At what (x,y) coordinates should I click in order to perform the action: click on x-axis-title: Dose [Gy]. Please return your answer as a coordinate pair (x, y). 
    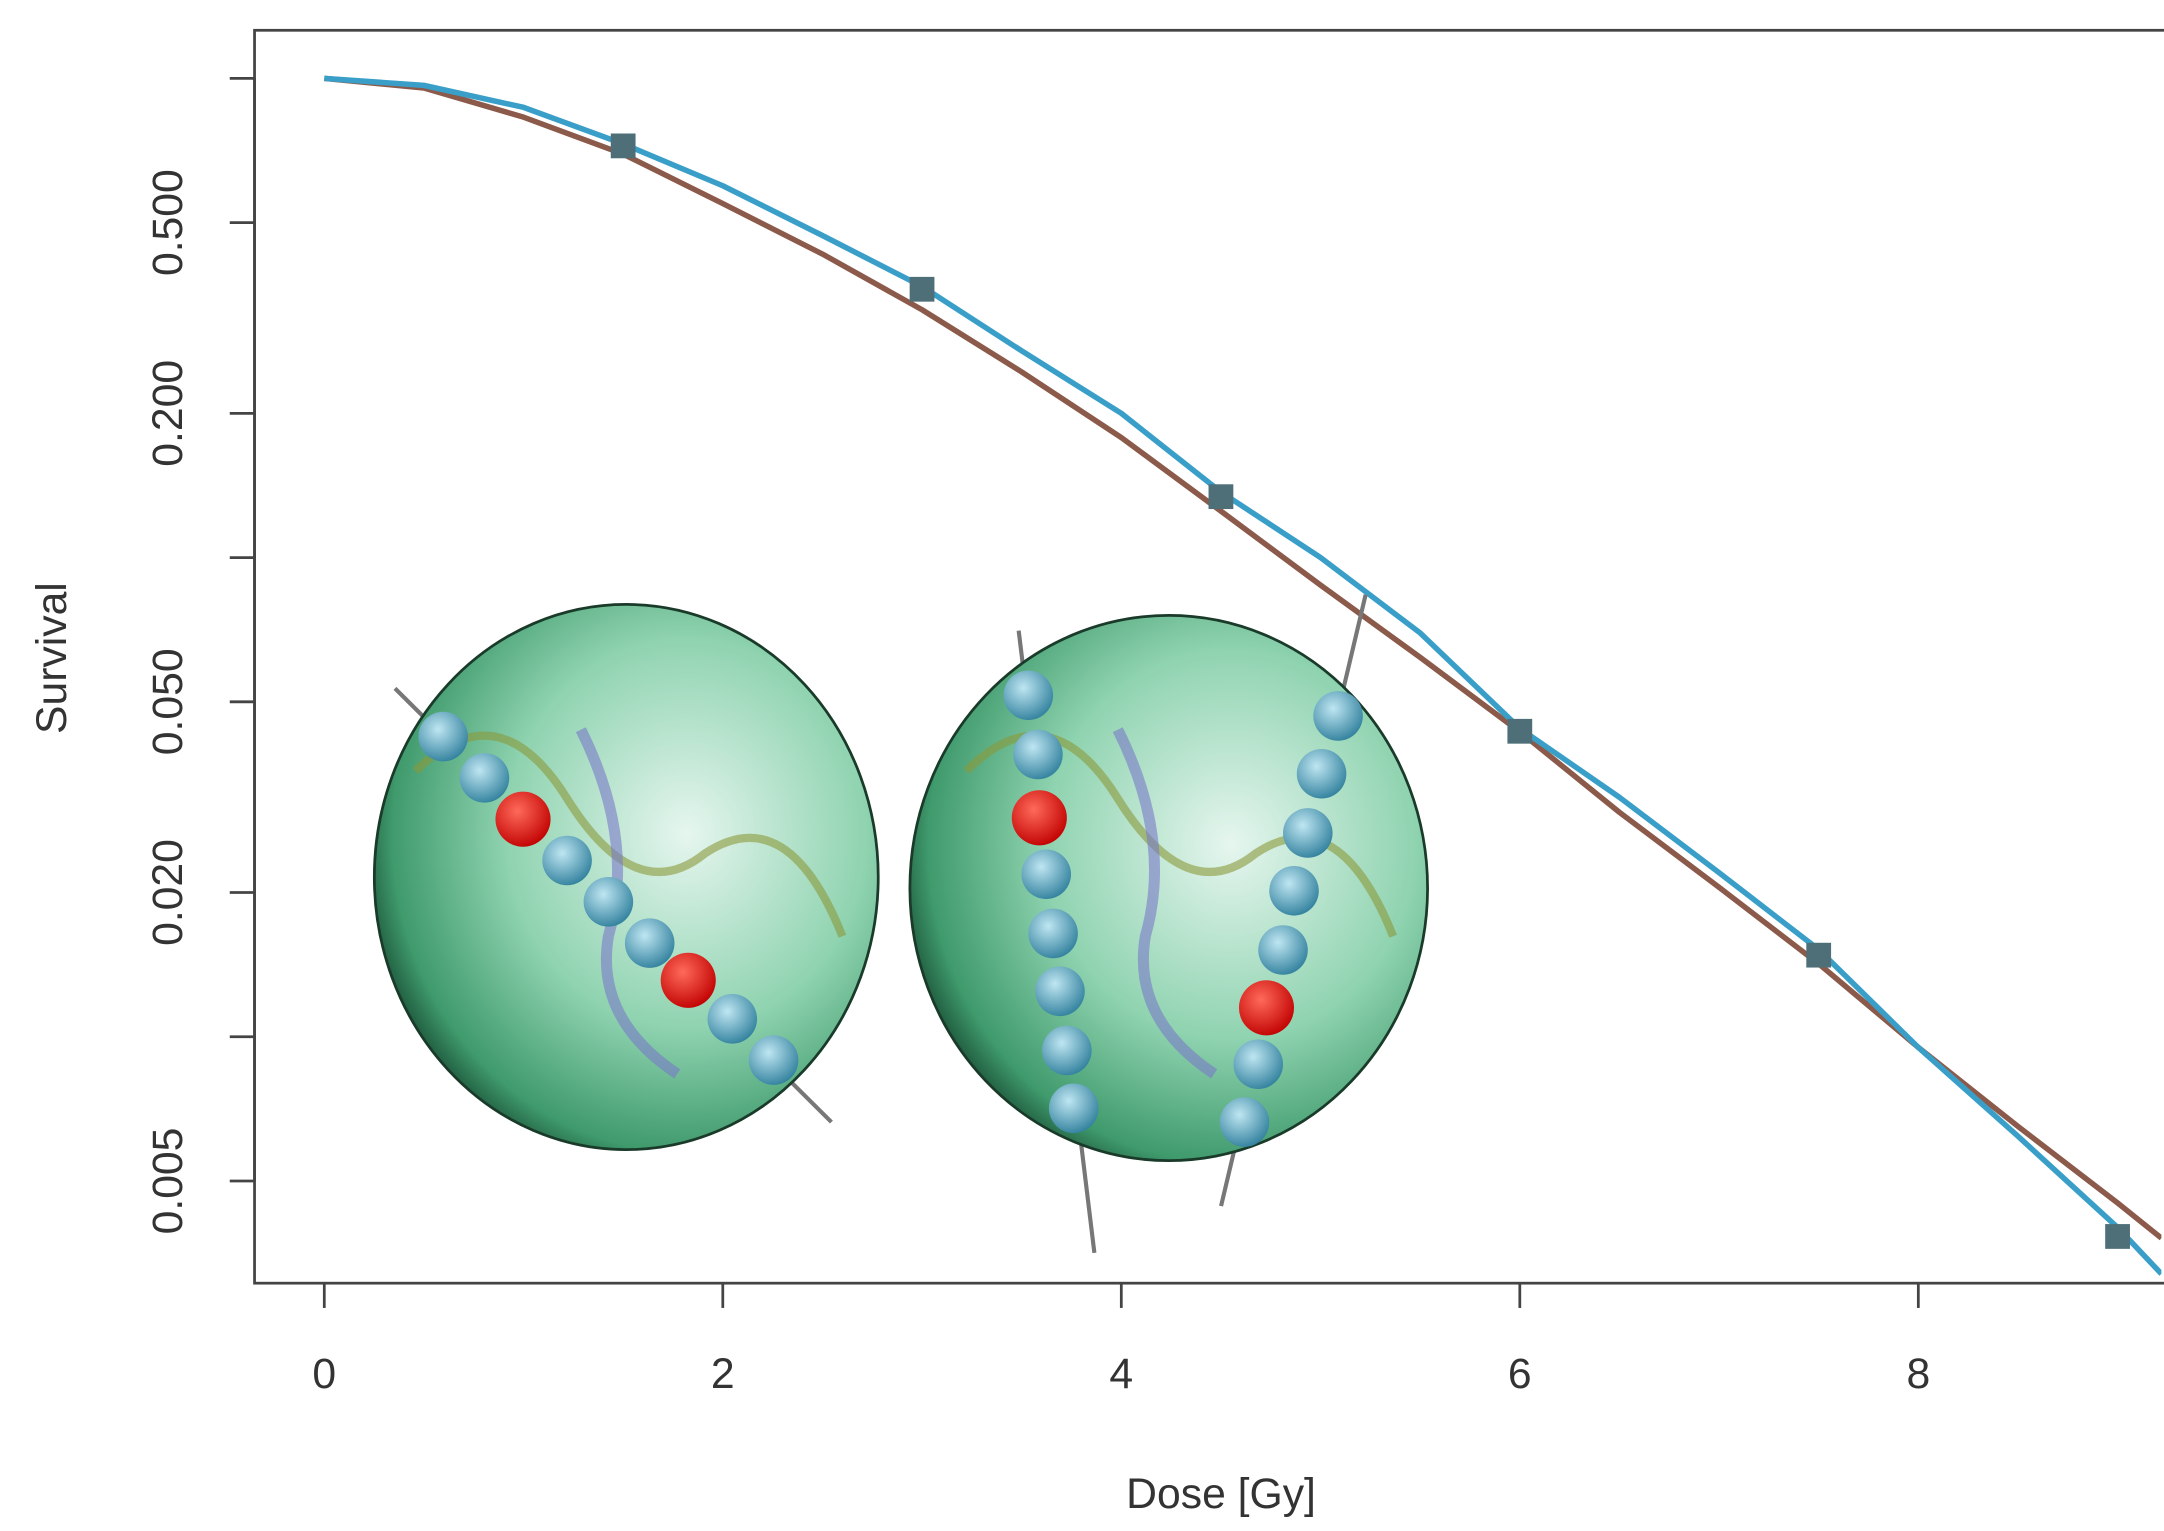
    Looking at the image, I should click on (1221, 1494).